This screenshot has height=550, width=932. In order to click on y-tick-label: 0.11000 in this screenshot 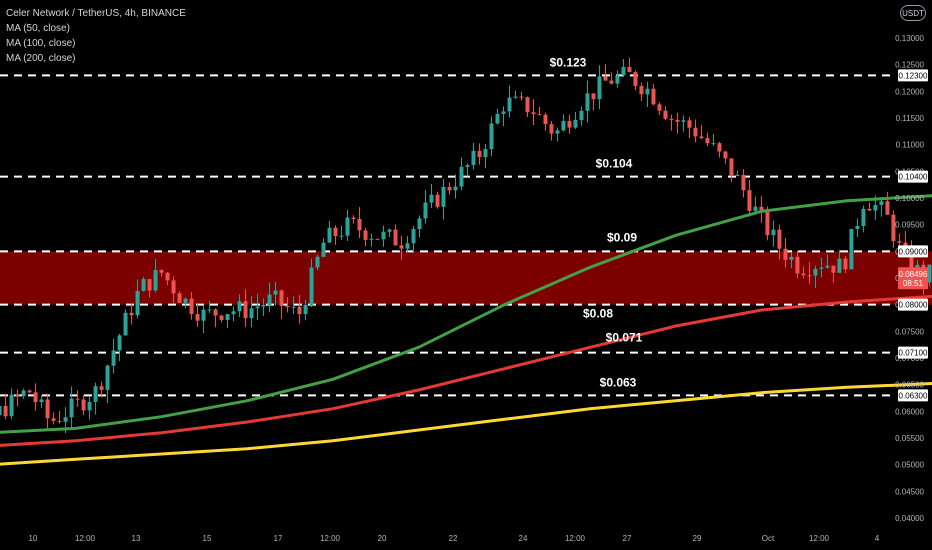, I will do `click(910, 145)`.